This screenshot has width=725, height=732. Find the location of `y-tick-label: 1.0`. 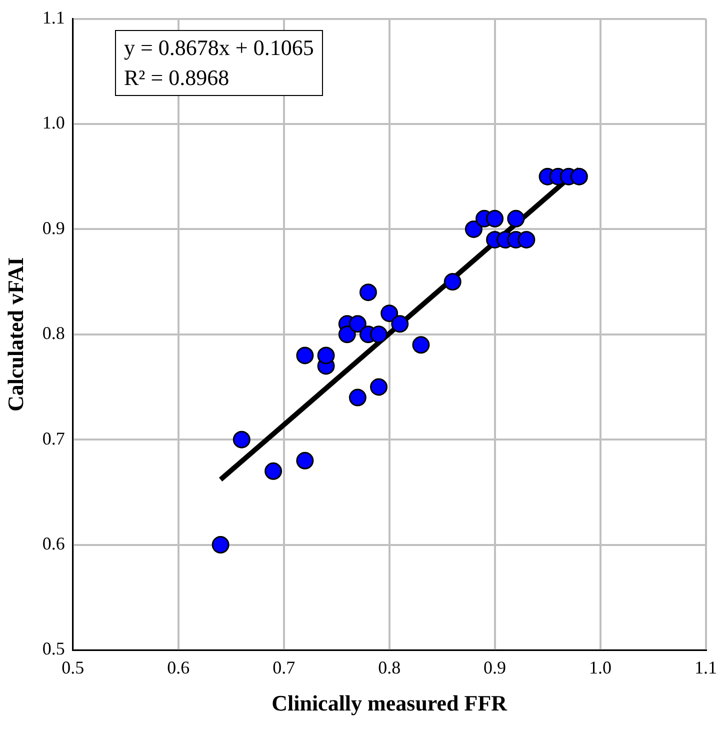

y-tick-label: 1.0 is located at coordinates (53, 122).